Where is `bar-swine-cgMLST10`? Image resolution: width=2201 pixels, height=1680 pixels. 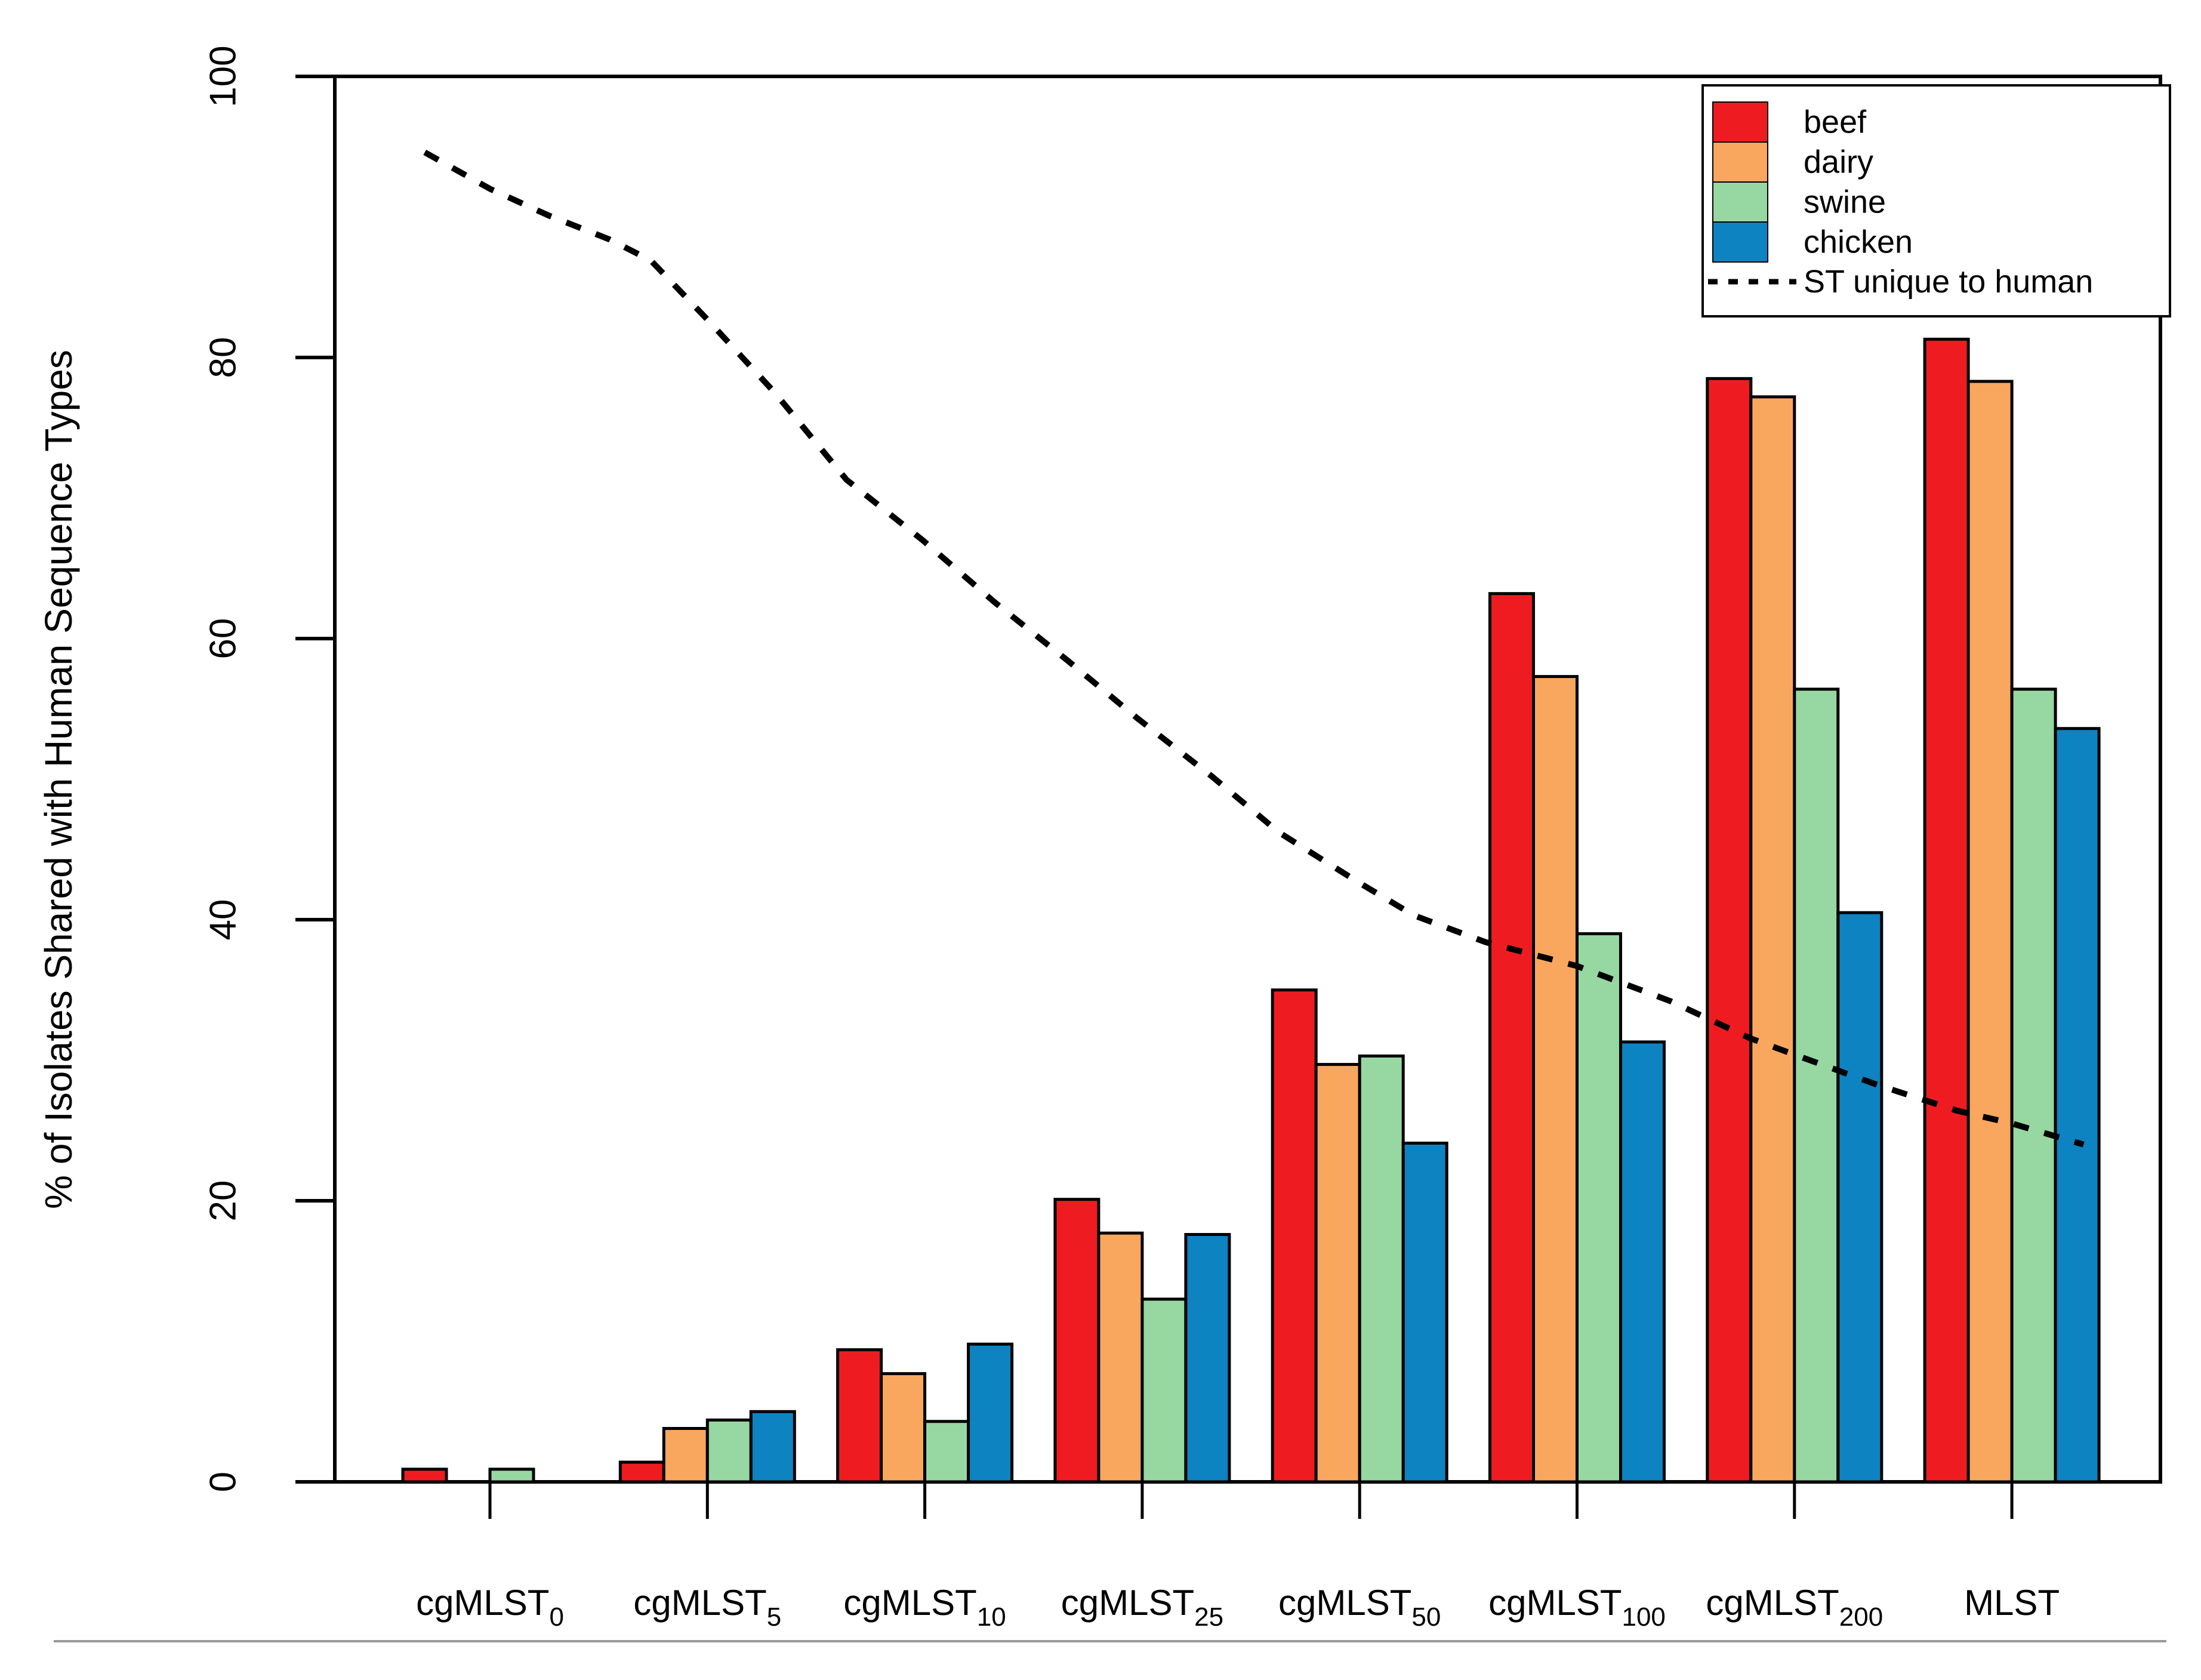 bar-swine-cgMLST10 is located at coordinates (946, 1452).